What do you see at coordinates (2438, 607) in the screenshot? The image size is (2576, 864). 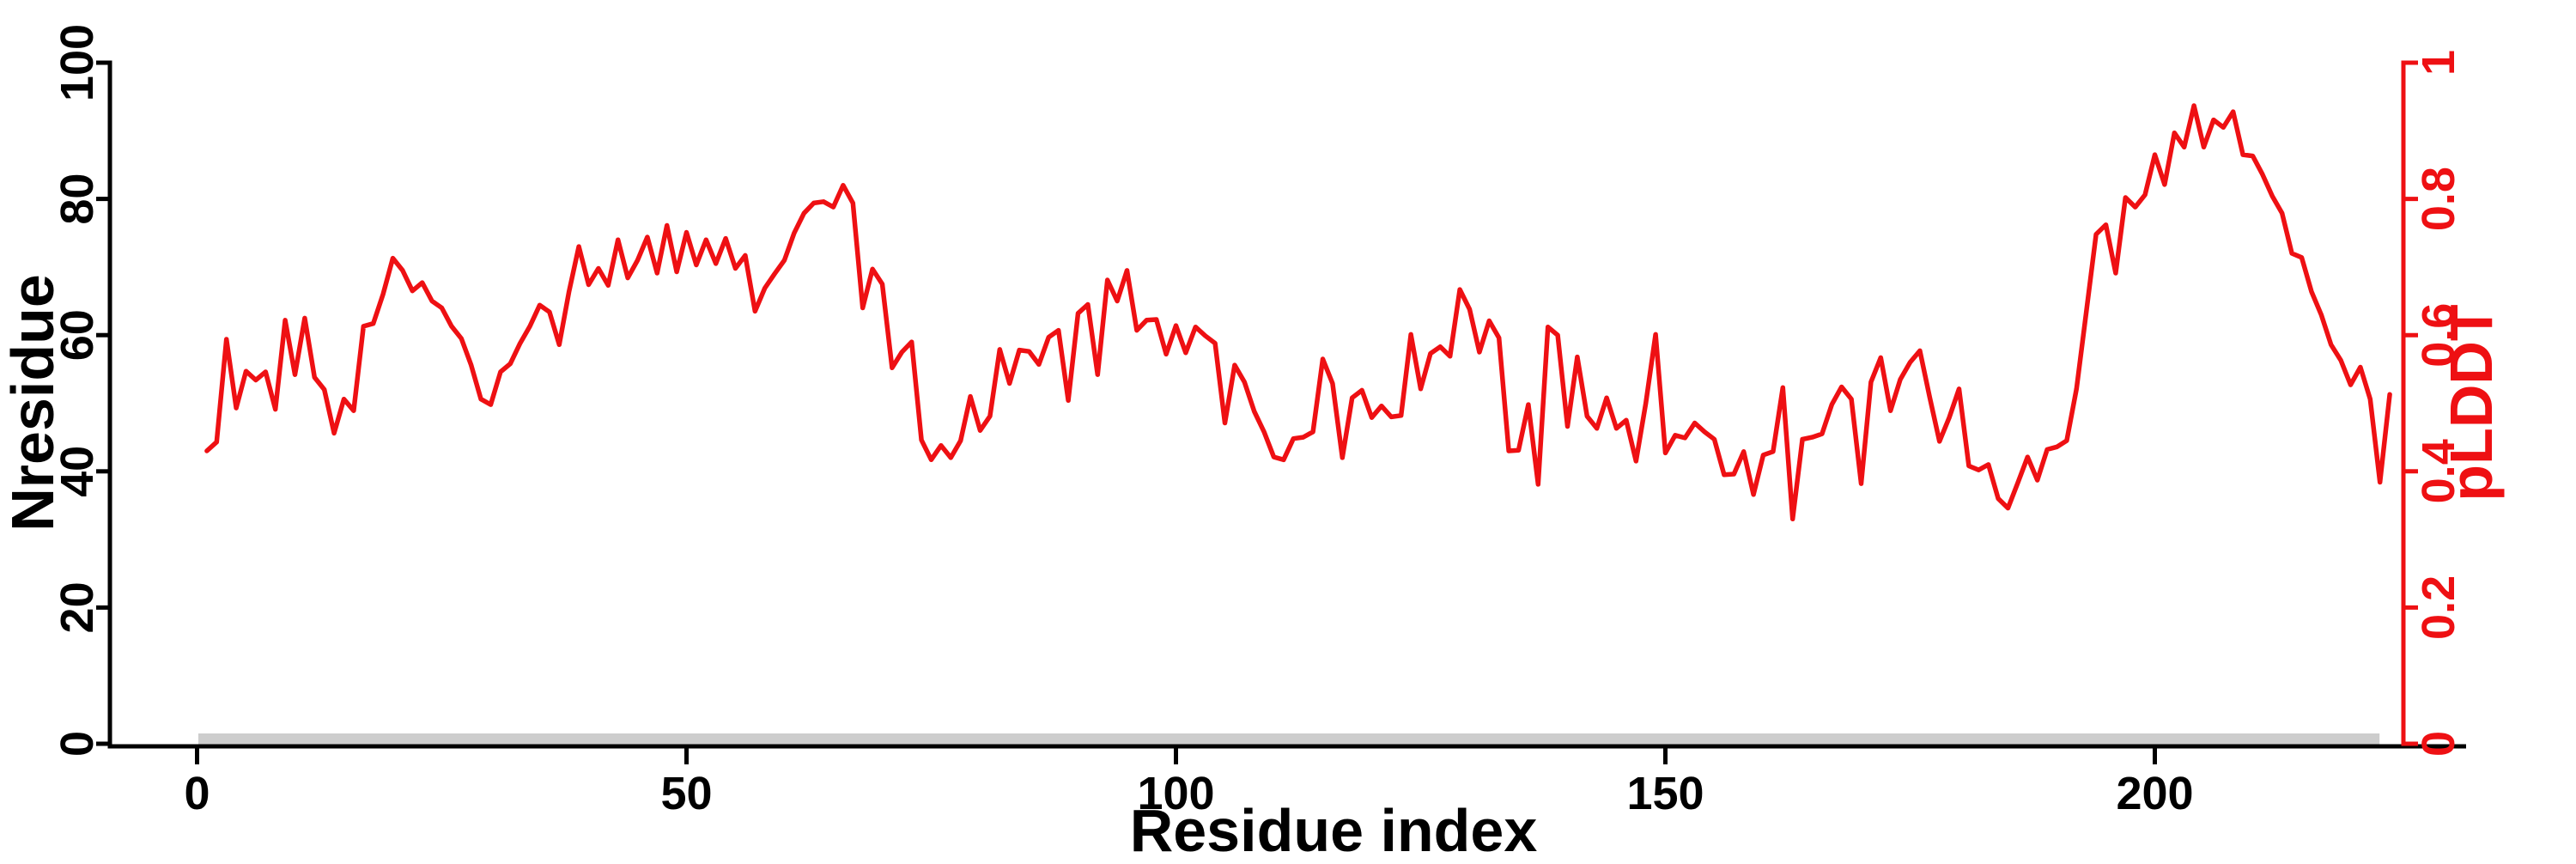 I see `right-tick-label: 0.2` at bounding box center [2438, 607].